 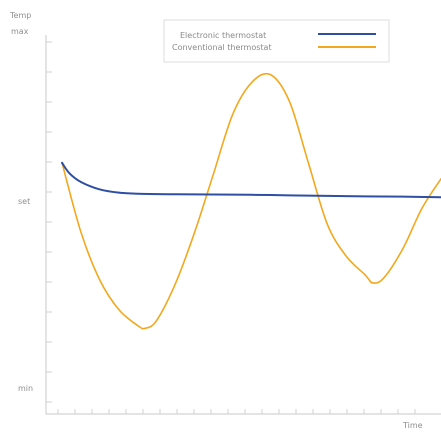 What do you see at coordinates (223, 35) in the screenshot?
I see `legend-label-electronic: Electronic thermostat` at bounding box center [223, 35].